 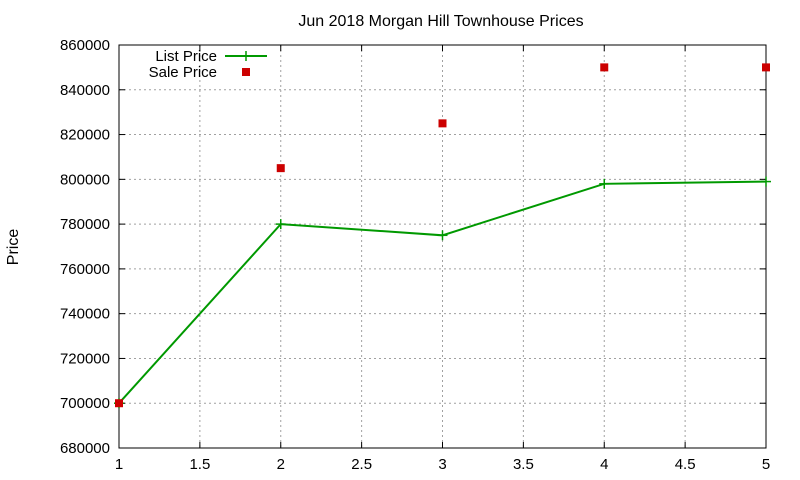 I want to click on x-tick-labels: 1 1.5 2 2.5 3 3.5 4 4.5 5, so click(x=442, y=464).